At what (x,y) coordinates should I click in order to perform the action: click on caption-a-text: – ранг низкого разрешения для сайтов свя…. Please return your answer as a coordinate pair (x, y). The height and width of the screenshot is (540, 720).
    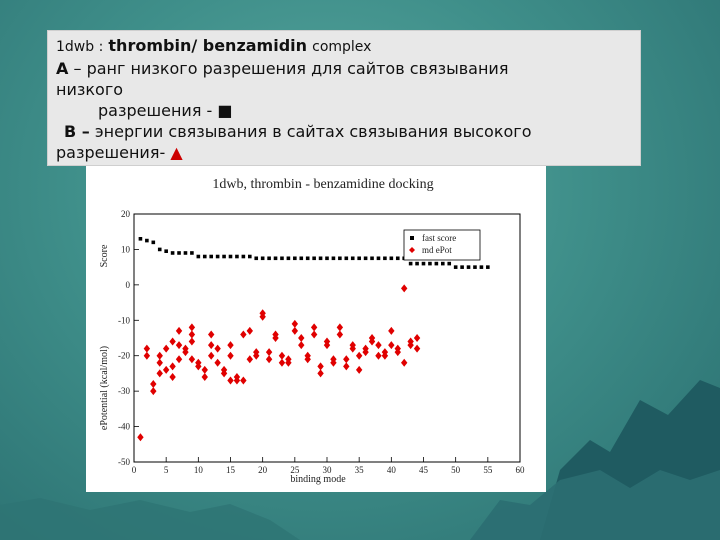
    Looking at the image, I should click on (291, 68).